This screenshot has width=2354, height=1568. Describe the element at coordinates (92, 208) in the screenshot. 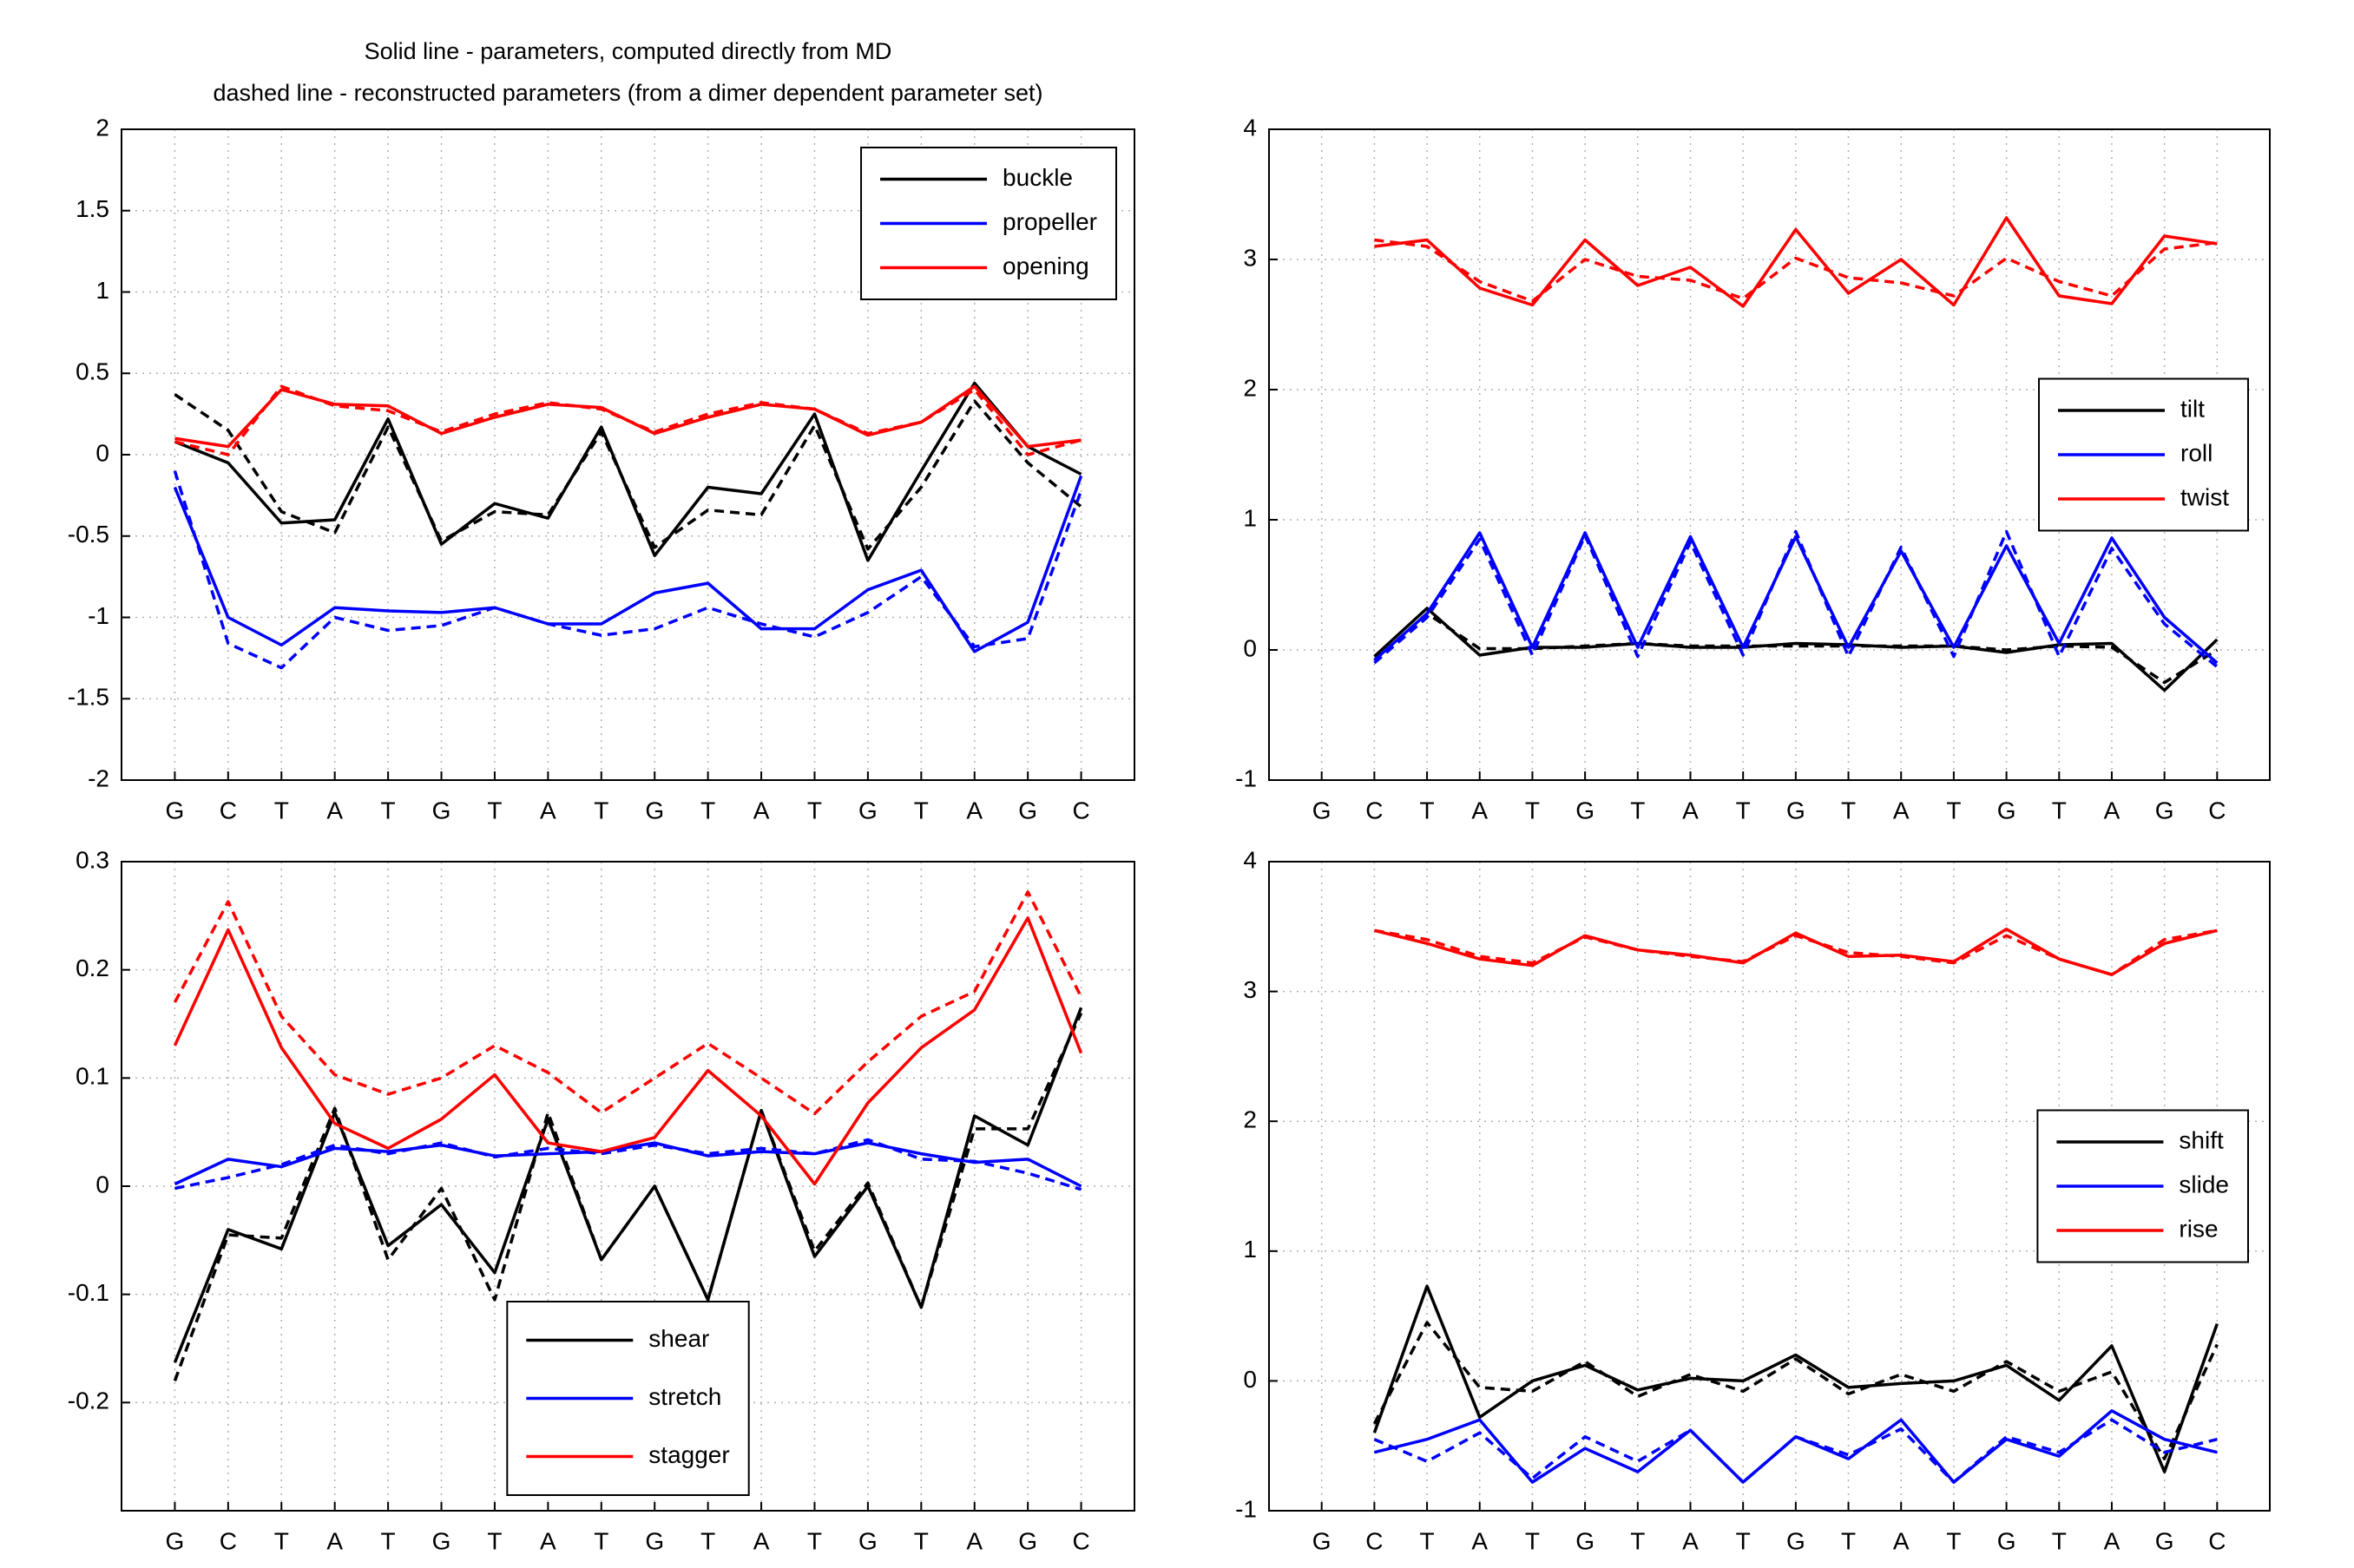

I see `y-tick-label: 1.5` at that location.